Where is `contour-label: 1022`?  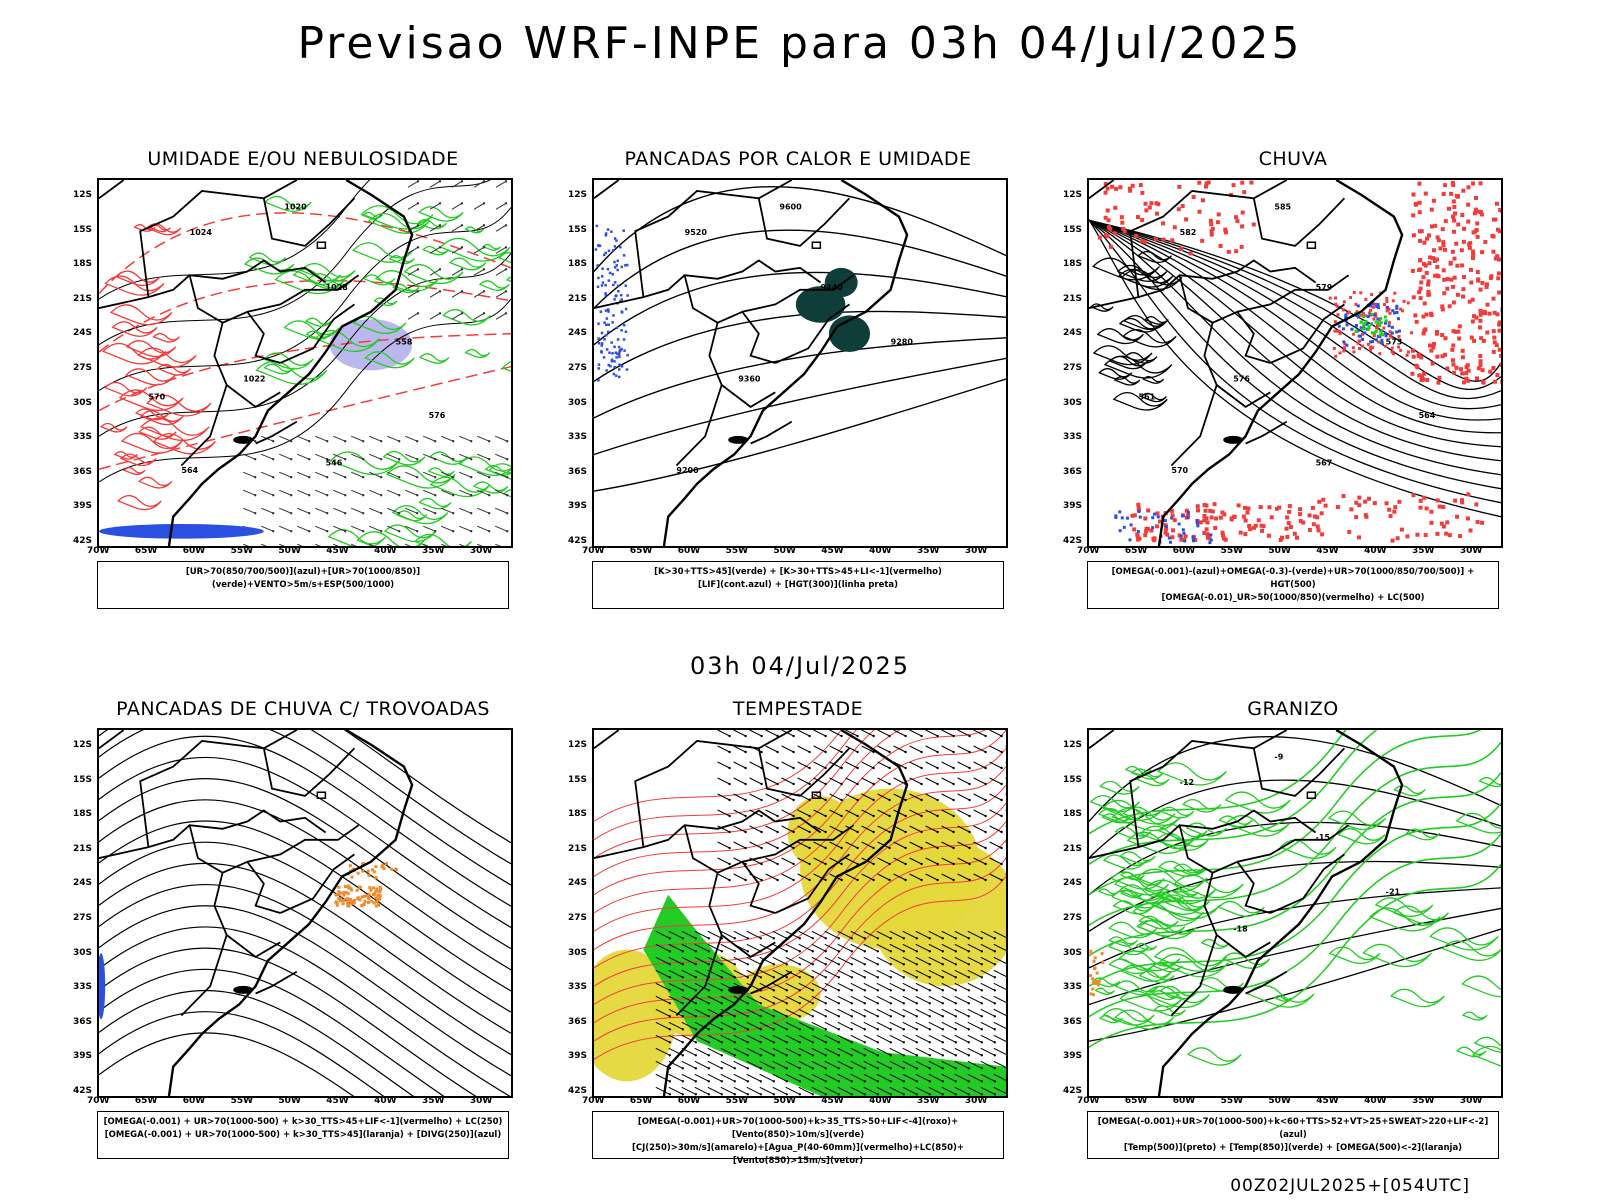
contour-label: 1022 is located at coordinates (254, 378).